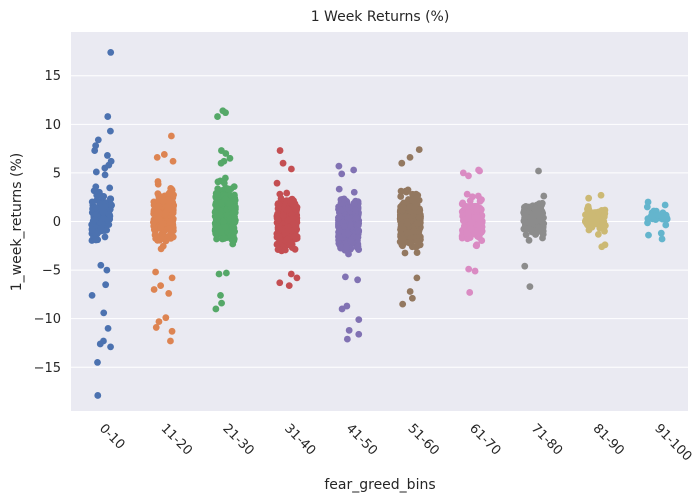 This screenshot has width=699, height=502. Describe the element at coordinates (361, 439) in the screenshot. I see `x-tick-label: 41-50` at that location.